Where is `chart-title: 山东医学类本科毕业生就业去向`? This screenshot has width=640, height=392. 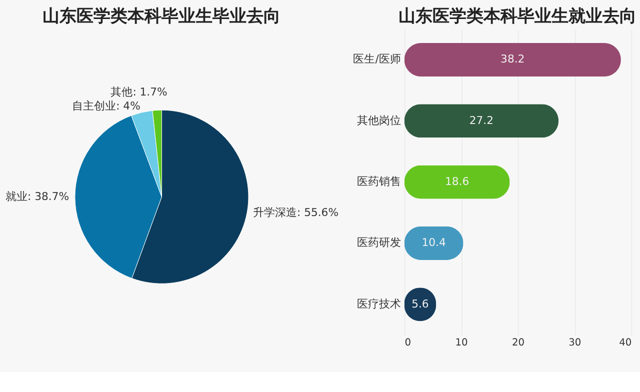
chart-title: 山东医学类本科毕业生就业去向 is located at coordinates (517, 15).